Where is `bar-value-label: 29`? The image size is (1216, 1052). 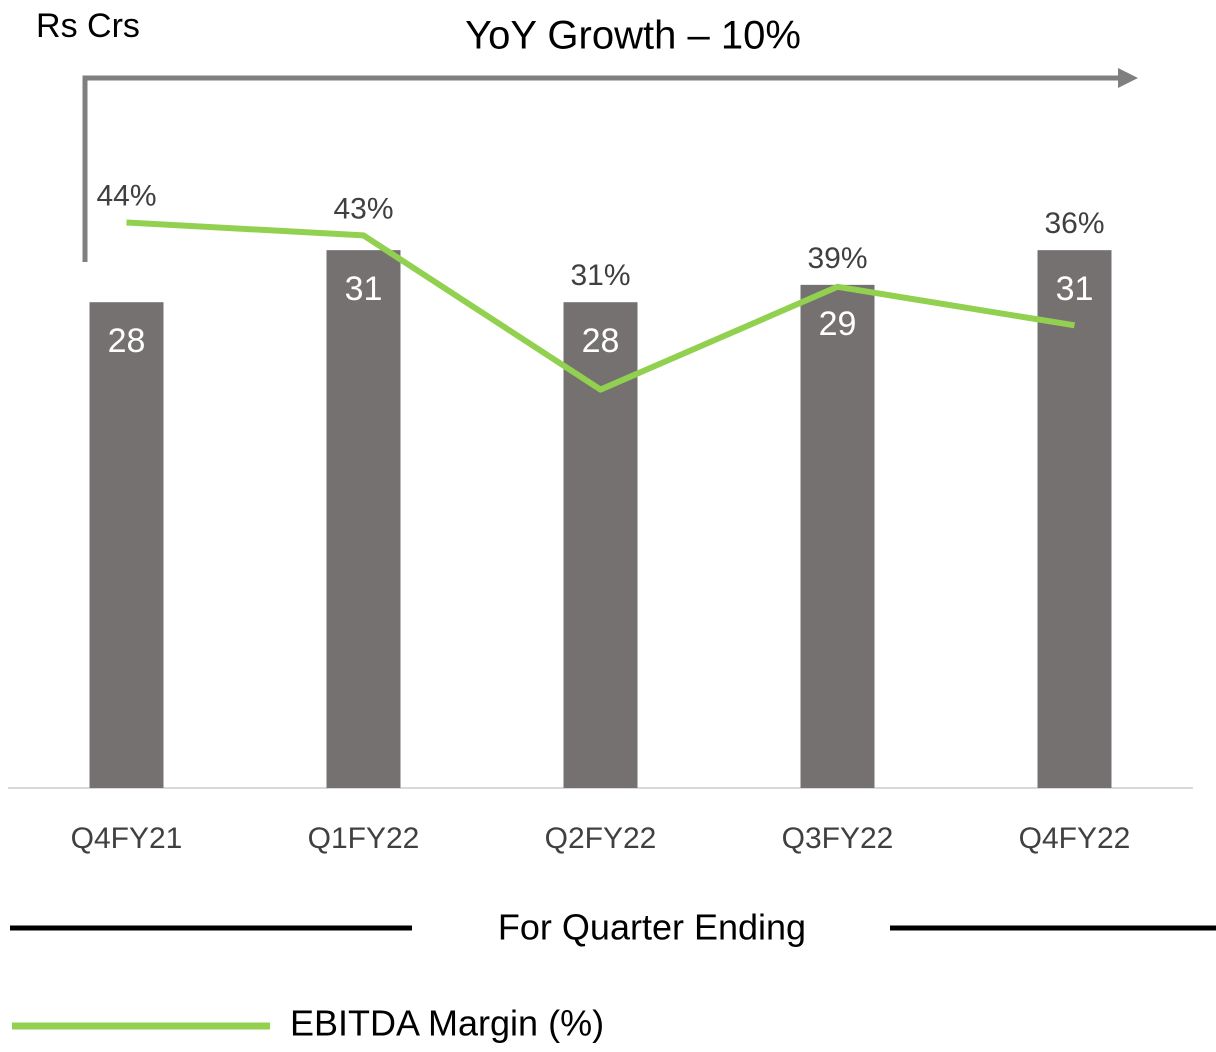 bar-value-label: 29 is located at coordinates (838, 324).